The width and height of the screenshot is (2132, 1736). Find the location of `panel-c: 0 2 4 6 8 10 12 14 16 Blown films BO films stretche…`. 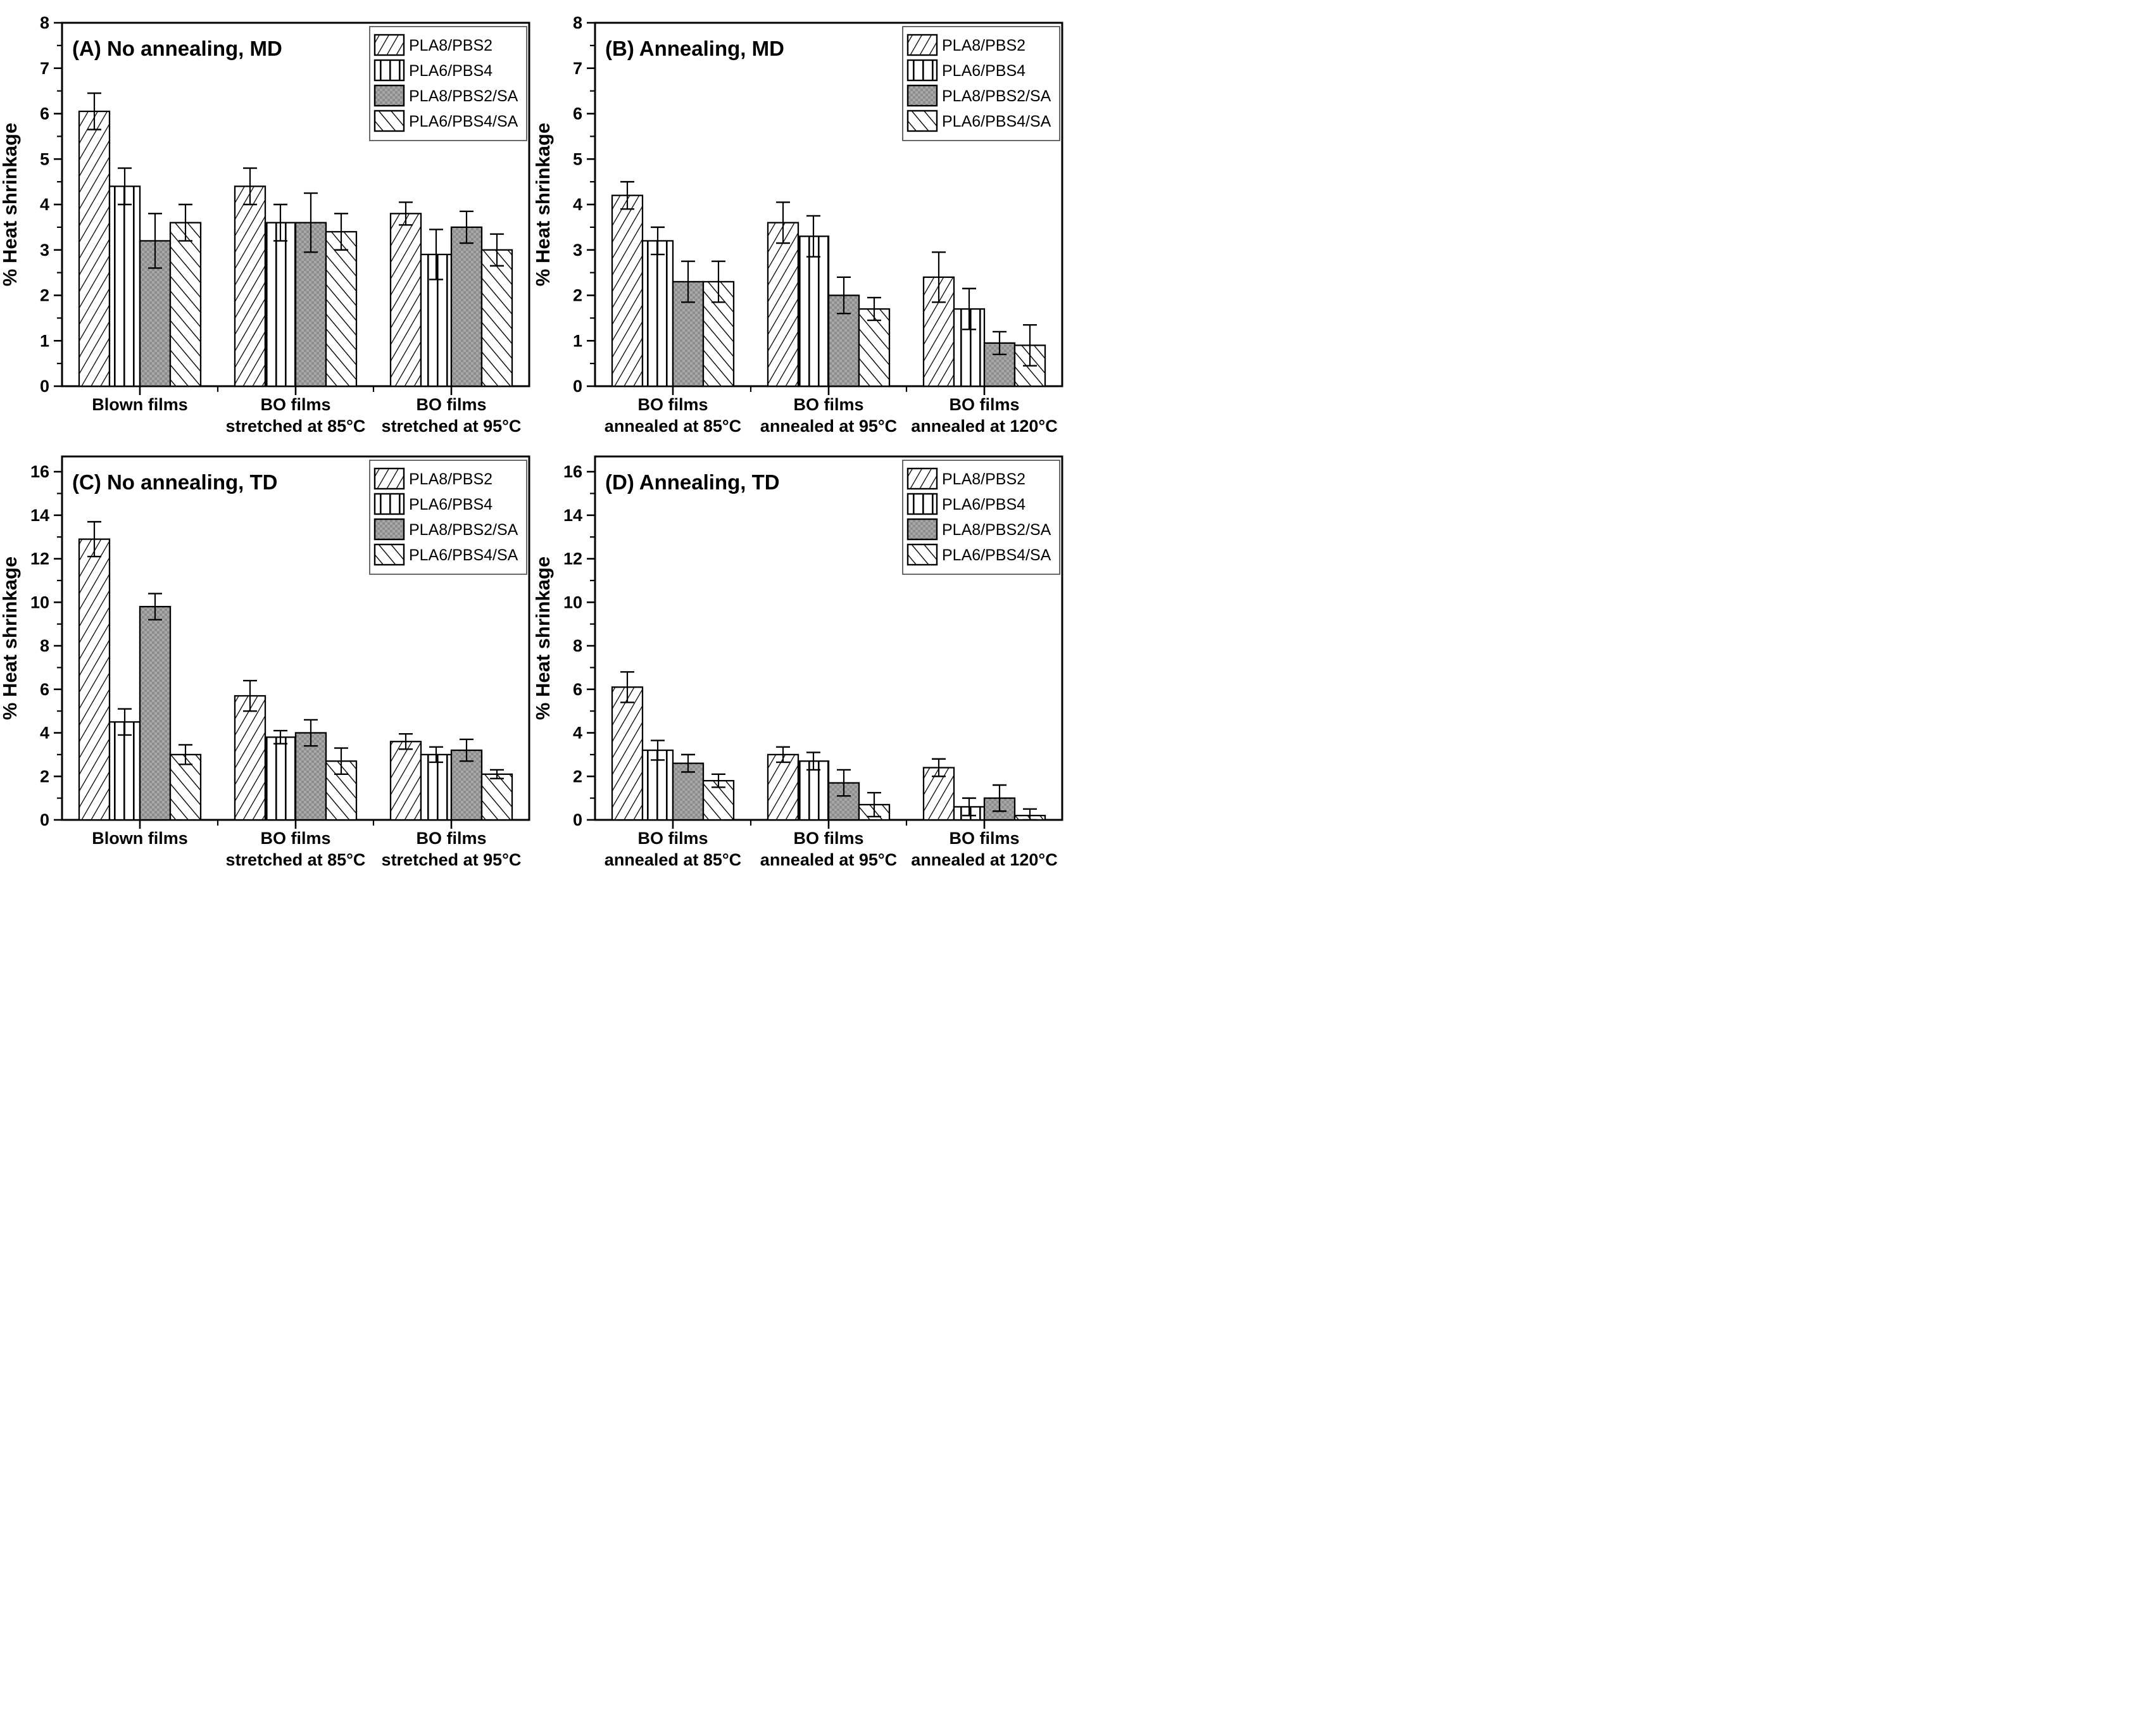

panel-c: 0 2 4 6 8 10 12 14 16 Blown films BO films stretche… is located at coordinates (266, 651).